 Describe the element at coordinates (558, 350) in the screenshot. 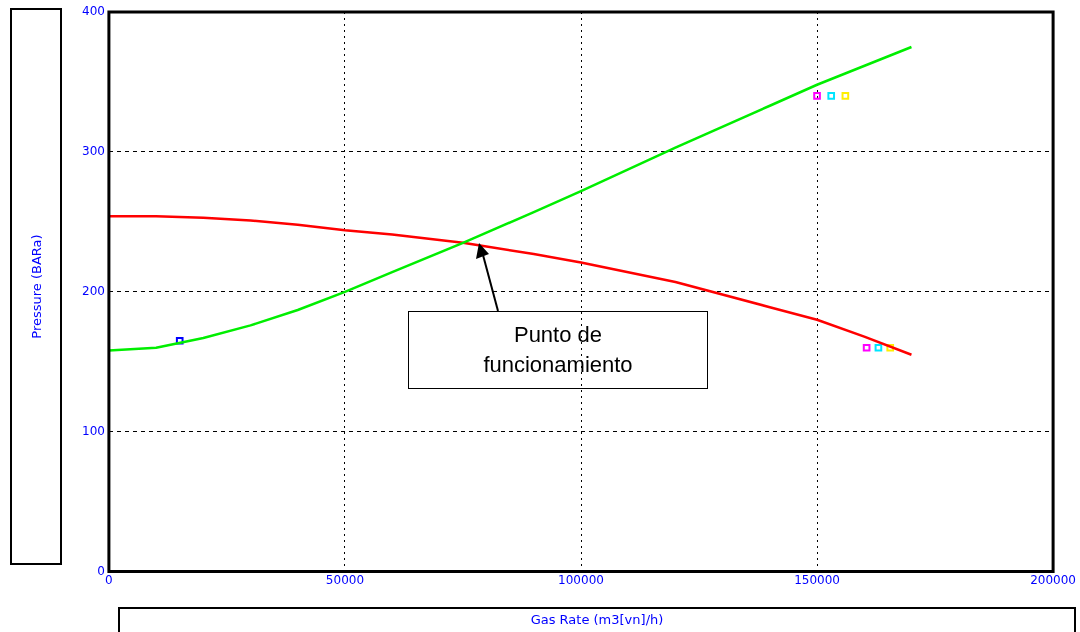

I see `annotation: Punto de funcionamiento` at that location.